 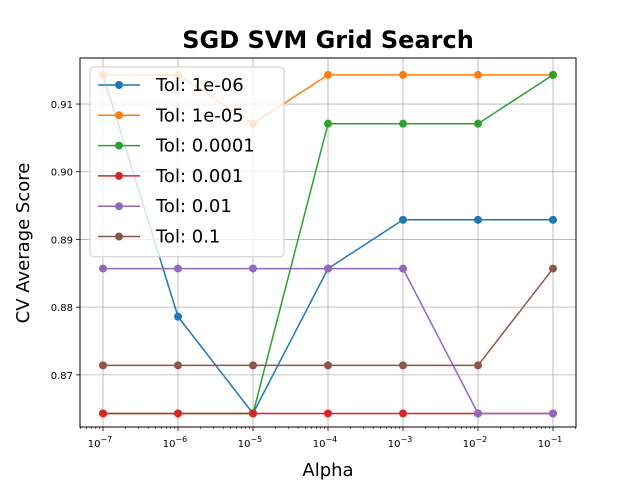 I want to click on y-axis-title: CV Average Score, so click(x=23, y=243).